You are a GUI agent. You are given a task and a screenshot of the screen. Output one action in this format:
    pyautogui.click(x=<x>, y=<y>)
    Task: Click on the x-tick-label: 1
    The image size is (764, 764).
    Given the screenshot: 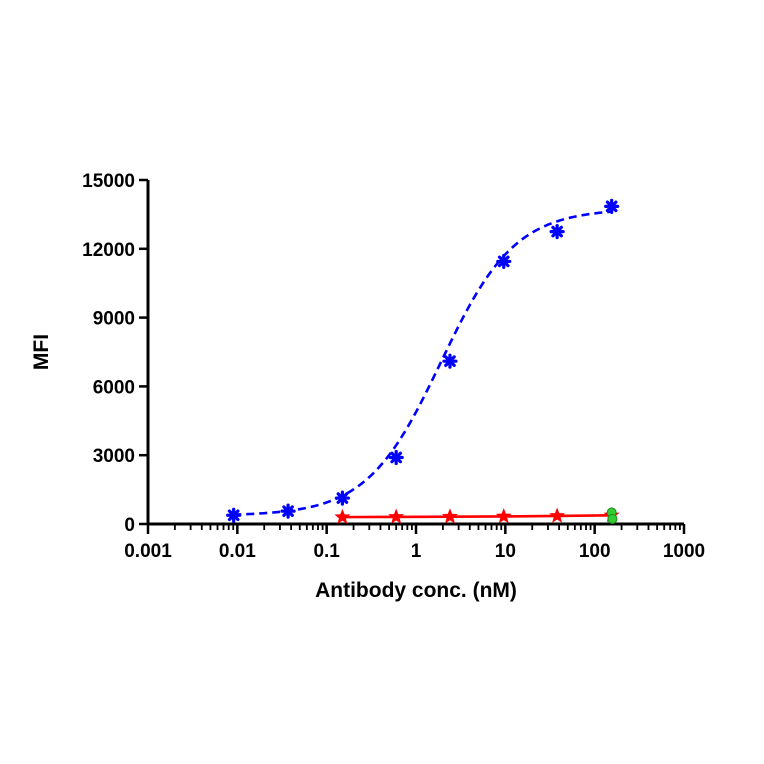 What is the action you would take?
    pyautogui.click(x=416, y=551)
    